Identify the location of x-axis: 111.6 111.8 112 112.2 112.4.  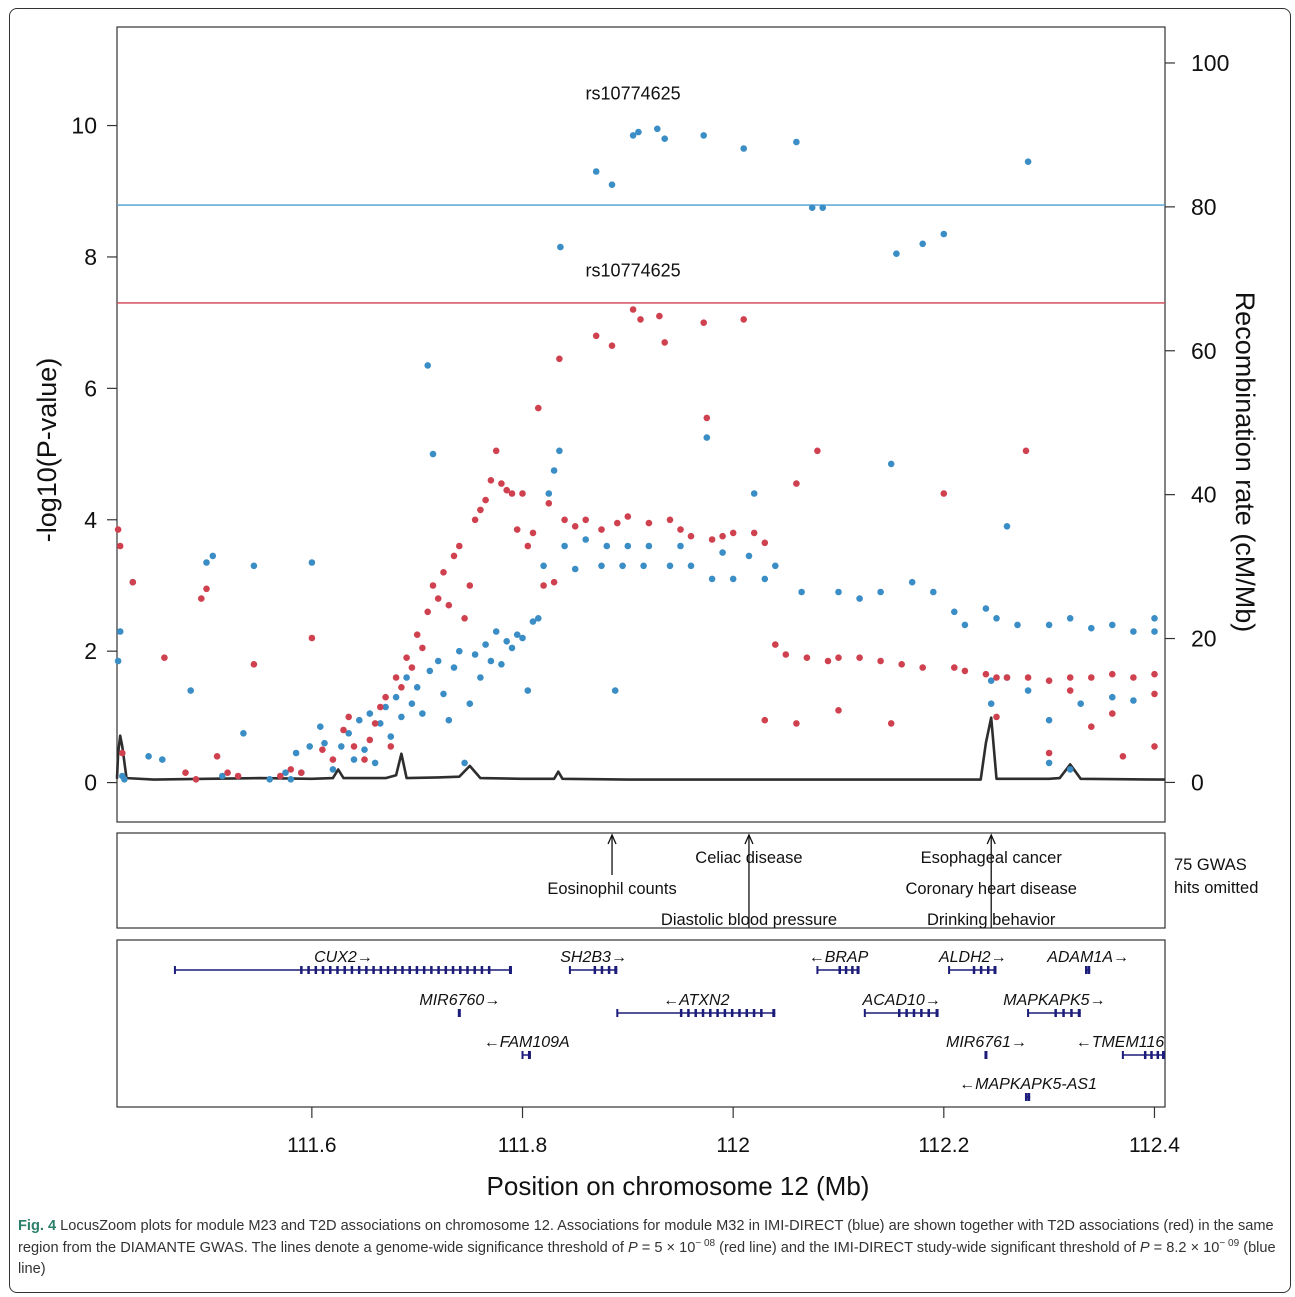
(733, 1132).